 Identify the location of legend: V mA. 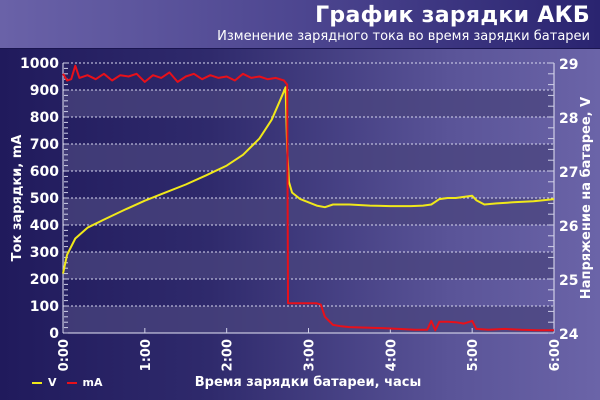
(69, 382).